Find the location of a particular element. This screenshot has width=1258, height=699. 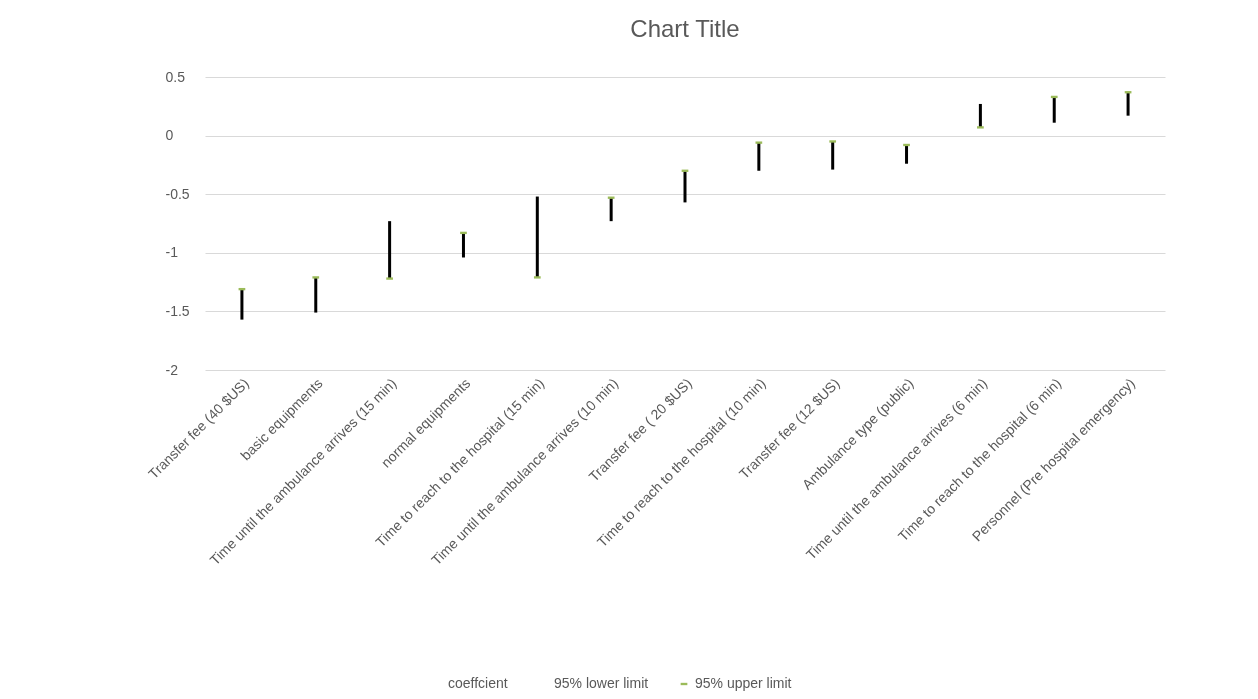

text: coeffcient is located at coordinates (478, 683).